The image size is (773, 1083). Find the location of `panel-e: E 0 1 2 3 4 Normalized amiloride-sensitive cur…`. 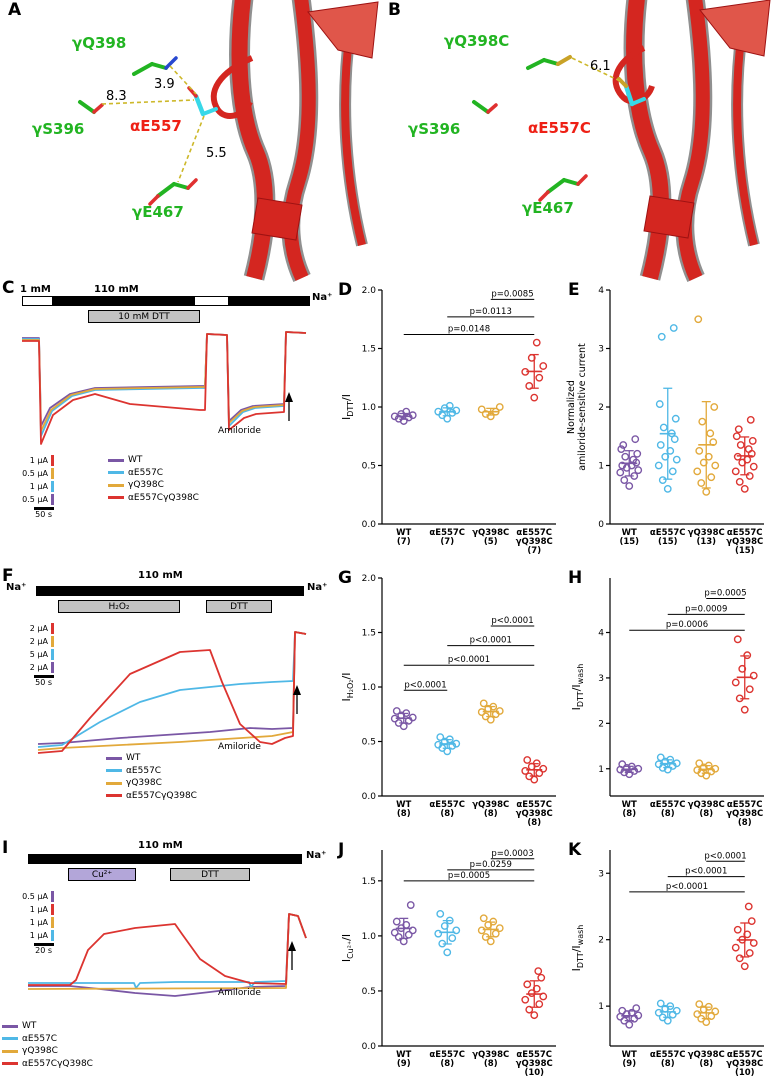

panel-e: E 0 1 2 3 4 Normalized amiloride-sensitive cur… is located at coordinates (669, 419).